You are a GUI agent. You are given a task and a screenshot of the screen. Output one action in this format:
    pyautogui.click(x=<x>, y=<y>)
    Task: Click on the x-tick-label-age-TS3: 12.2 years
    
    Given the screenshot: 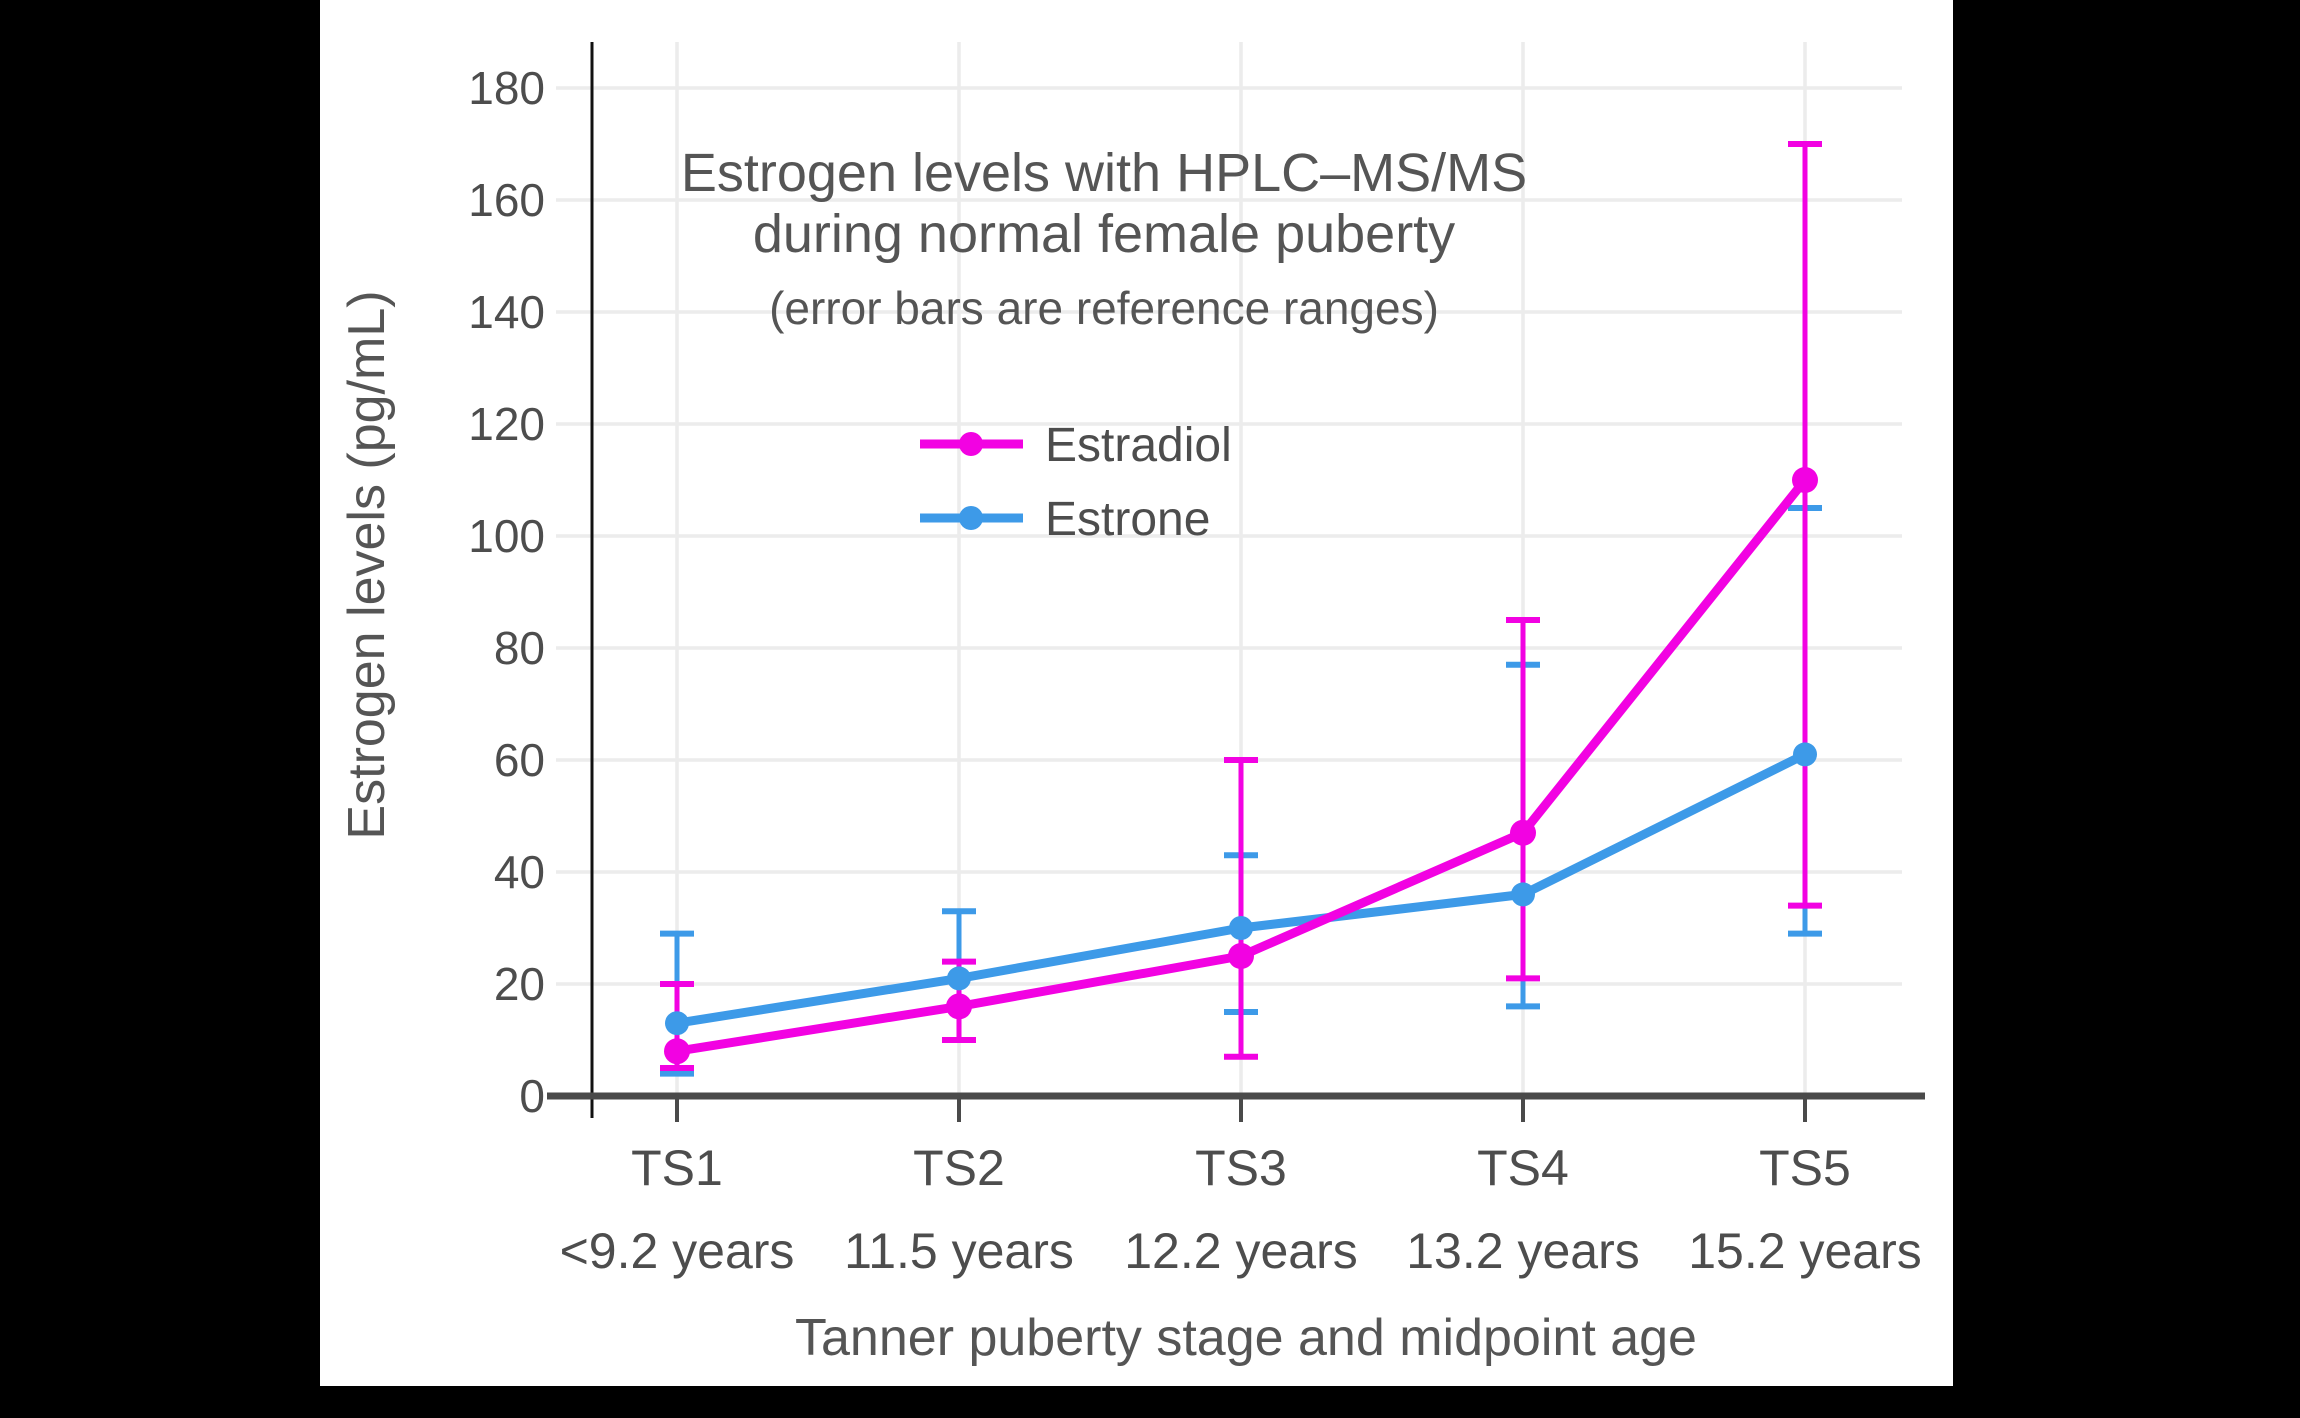 What is the action you would take?
    pyautogui.click(x=1240, y=1251)
    